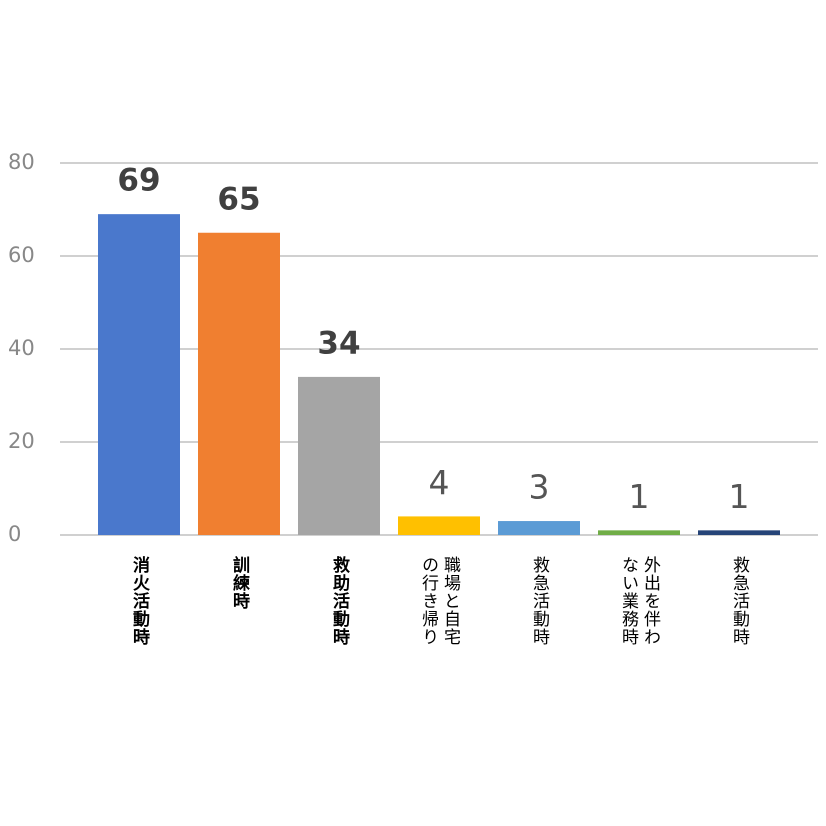 This screenshot has height=826, width=826. What do you see at coordinates (439, 482) in the screenshot?
I see `data-label: 4` at bounding box center [439, 482].